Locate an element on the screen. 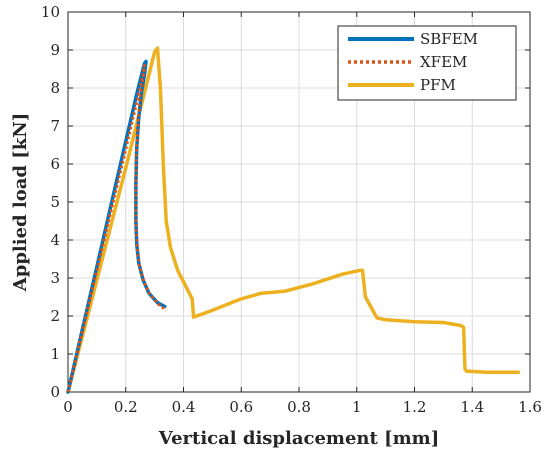  x-tick-label: 1.2 is located at coordinates (415, 407).